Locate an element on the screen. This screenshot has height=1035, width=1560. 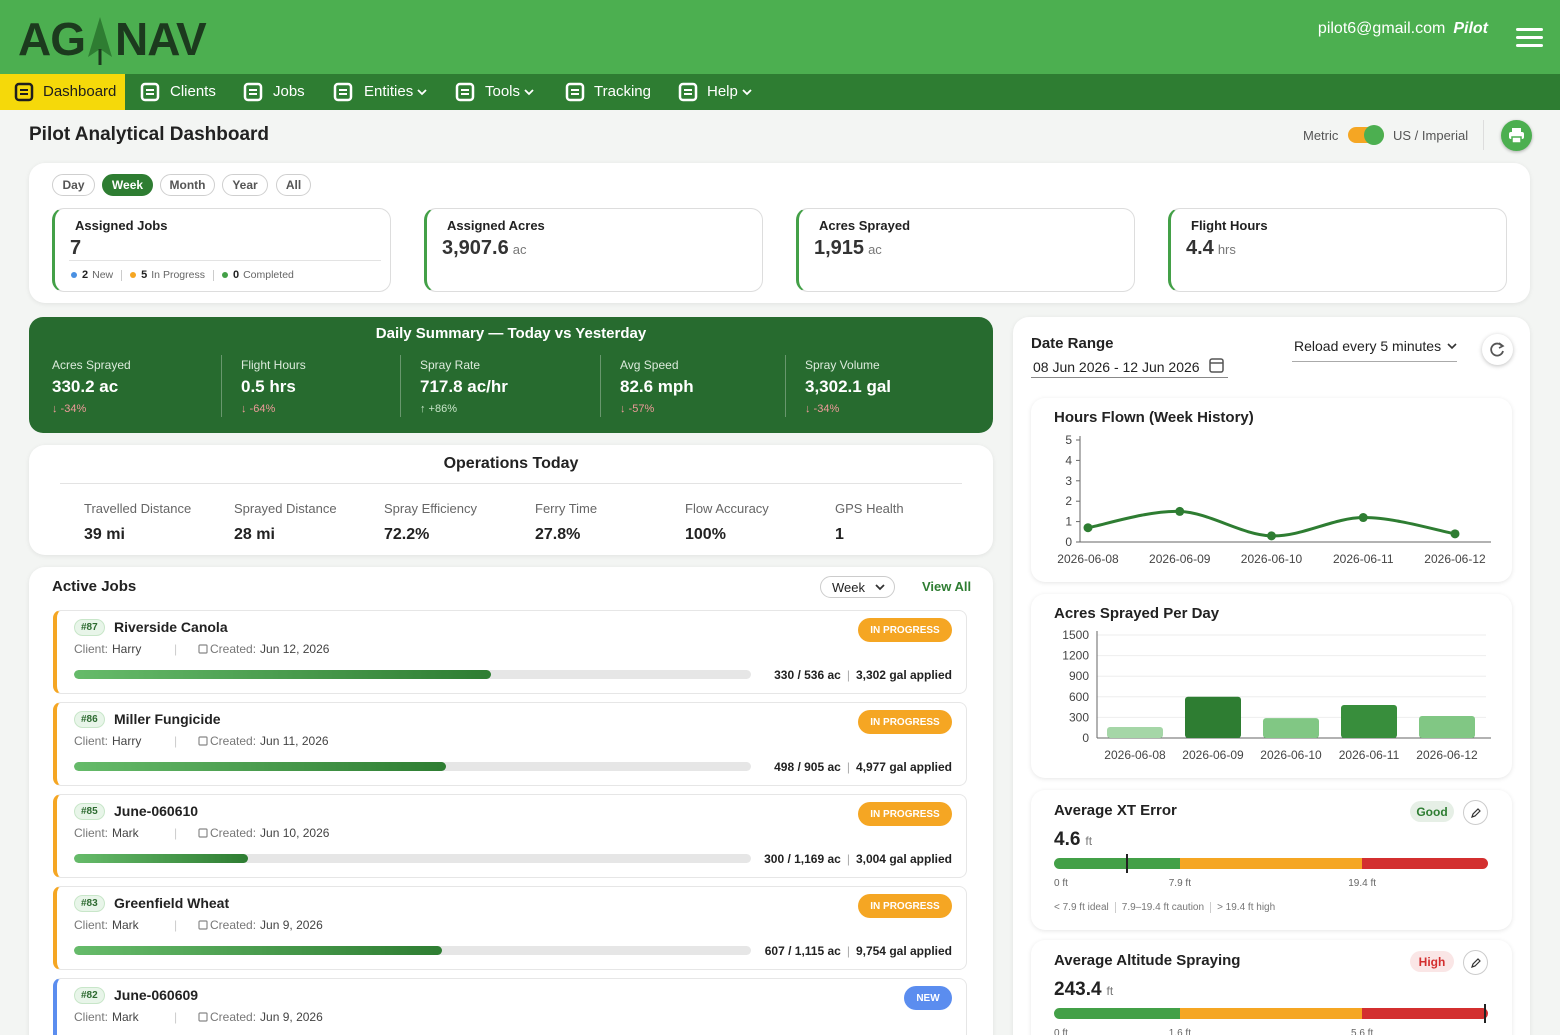
kpi-label: Assigned Jobs is located at coordinates (121, 225).